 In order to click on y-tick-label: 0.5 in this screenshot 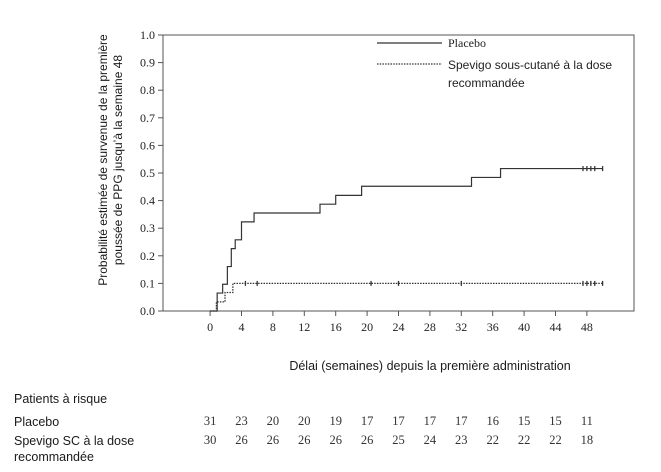, I will do `click(147, 173)`.